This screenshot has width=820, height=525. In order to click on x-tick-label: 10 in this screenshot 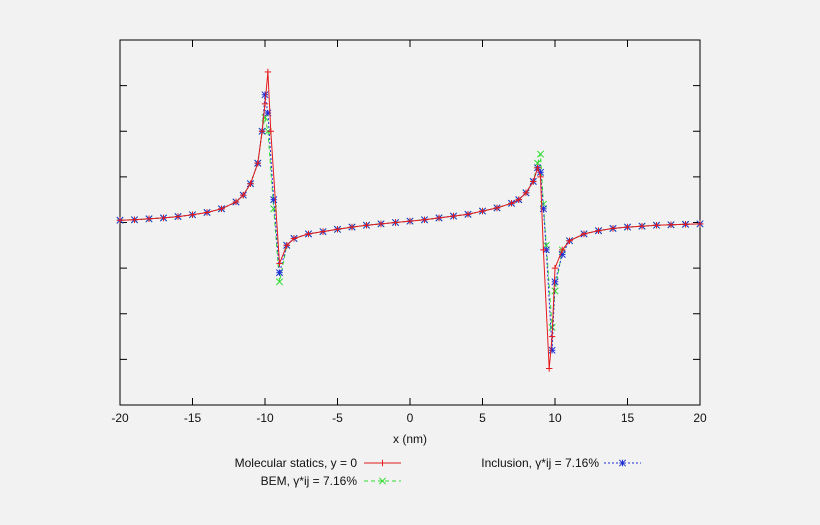, I will do `click(555, 418)`.